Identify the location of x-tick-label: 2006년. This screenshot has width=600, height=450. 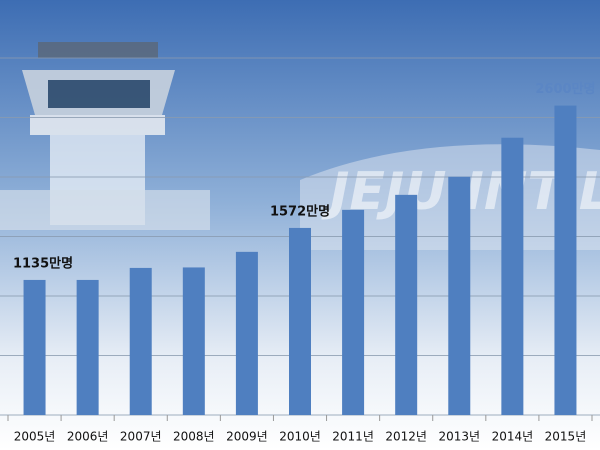
(88, 437).